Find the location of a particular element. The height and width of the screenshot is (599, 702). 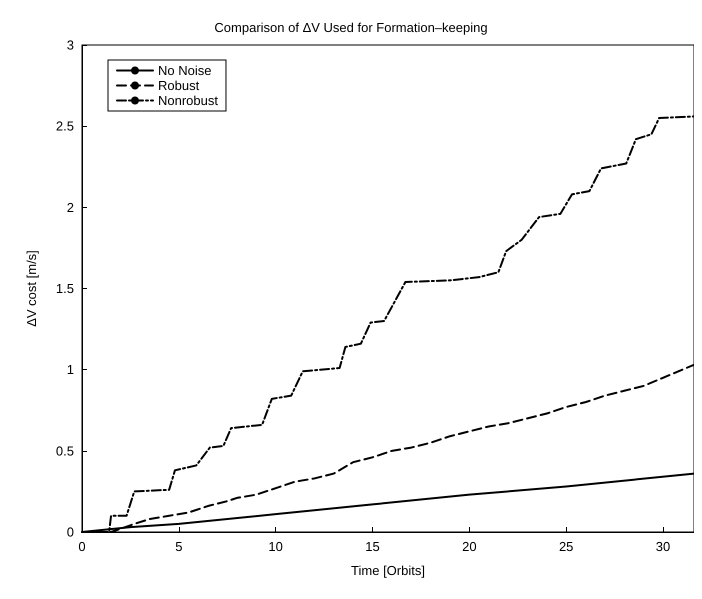

y-tick-label: 1 is located at coordinates (70, 370).